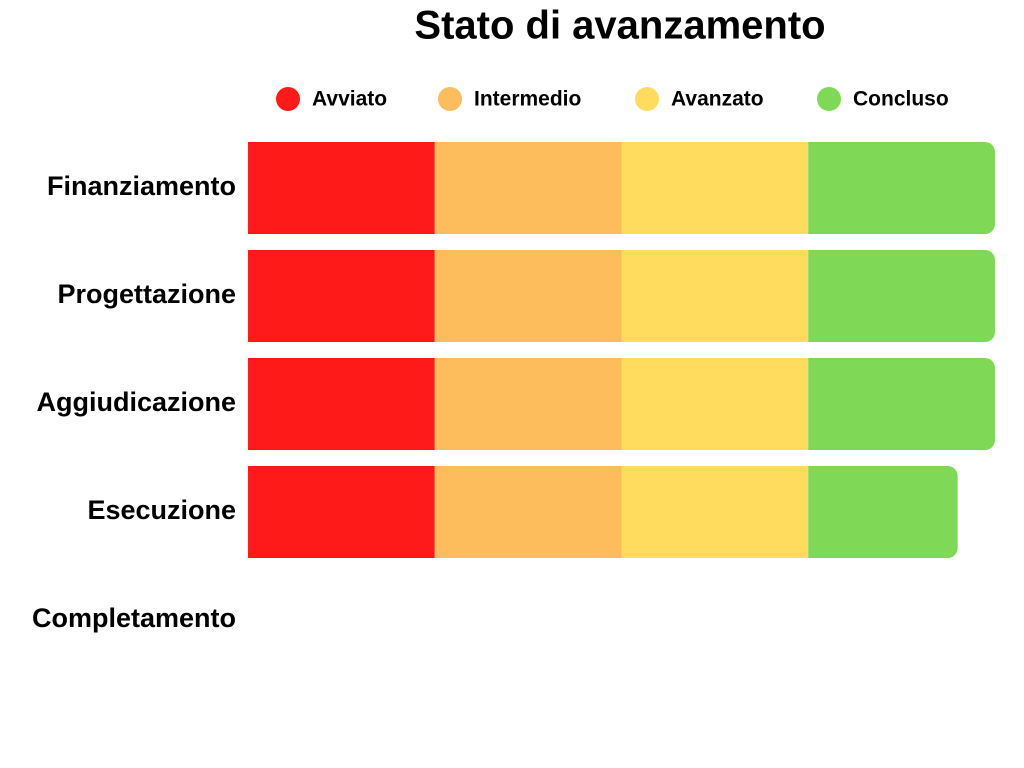  Describe the element at coordinates (901, 99) in the screenshot. I see `legend-label: Concluso` at that location.